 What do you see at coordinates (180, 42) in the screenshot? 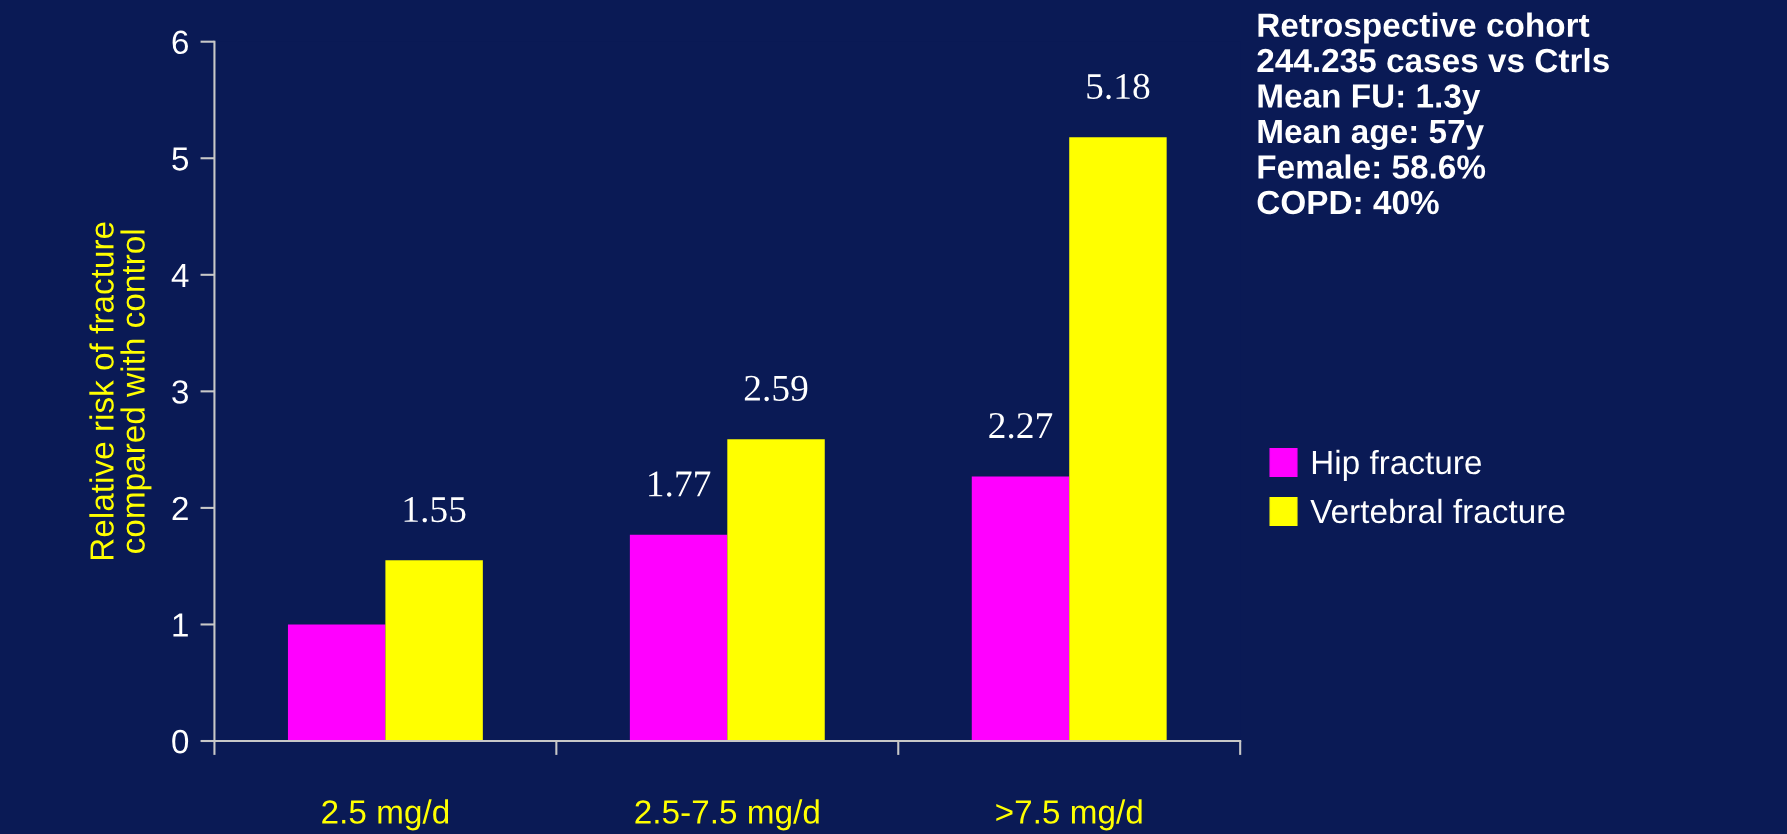
I see `y-tick-label: 6` at bounding box center [180, 42].